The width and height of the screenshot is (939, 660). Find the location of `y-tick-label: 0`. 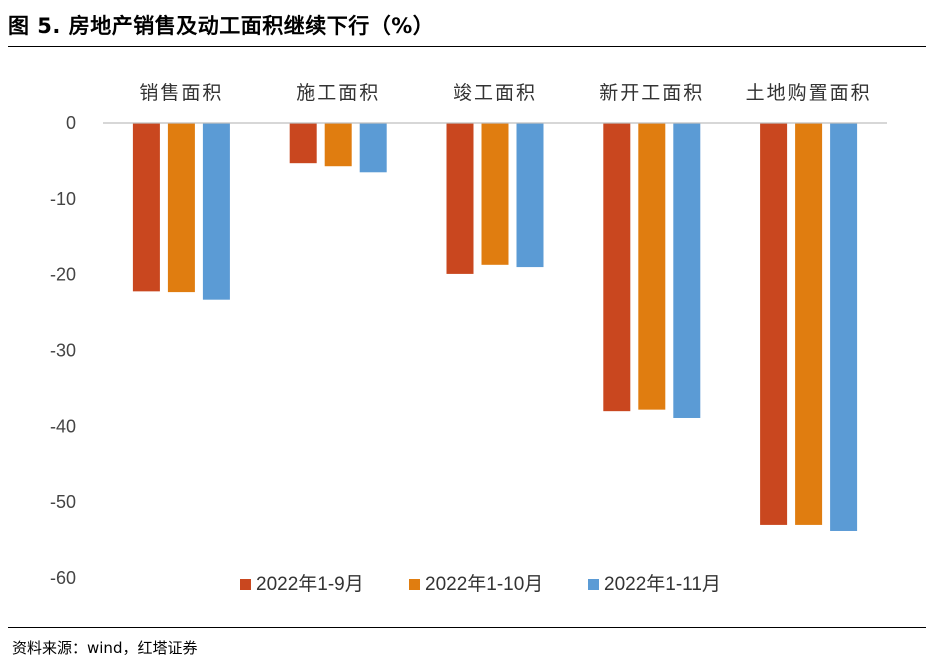

y-tick-label: 0 is located at coordinates (71, 123).